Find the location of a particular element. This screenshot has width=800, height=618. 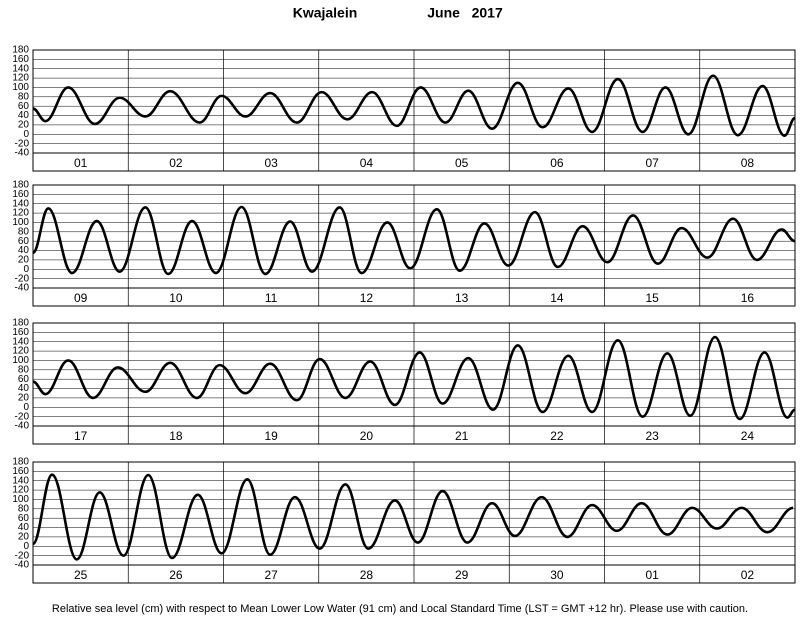

x-tick-label: 23 is located at coordinates (652, 436).